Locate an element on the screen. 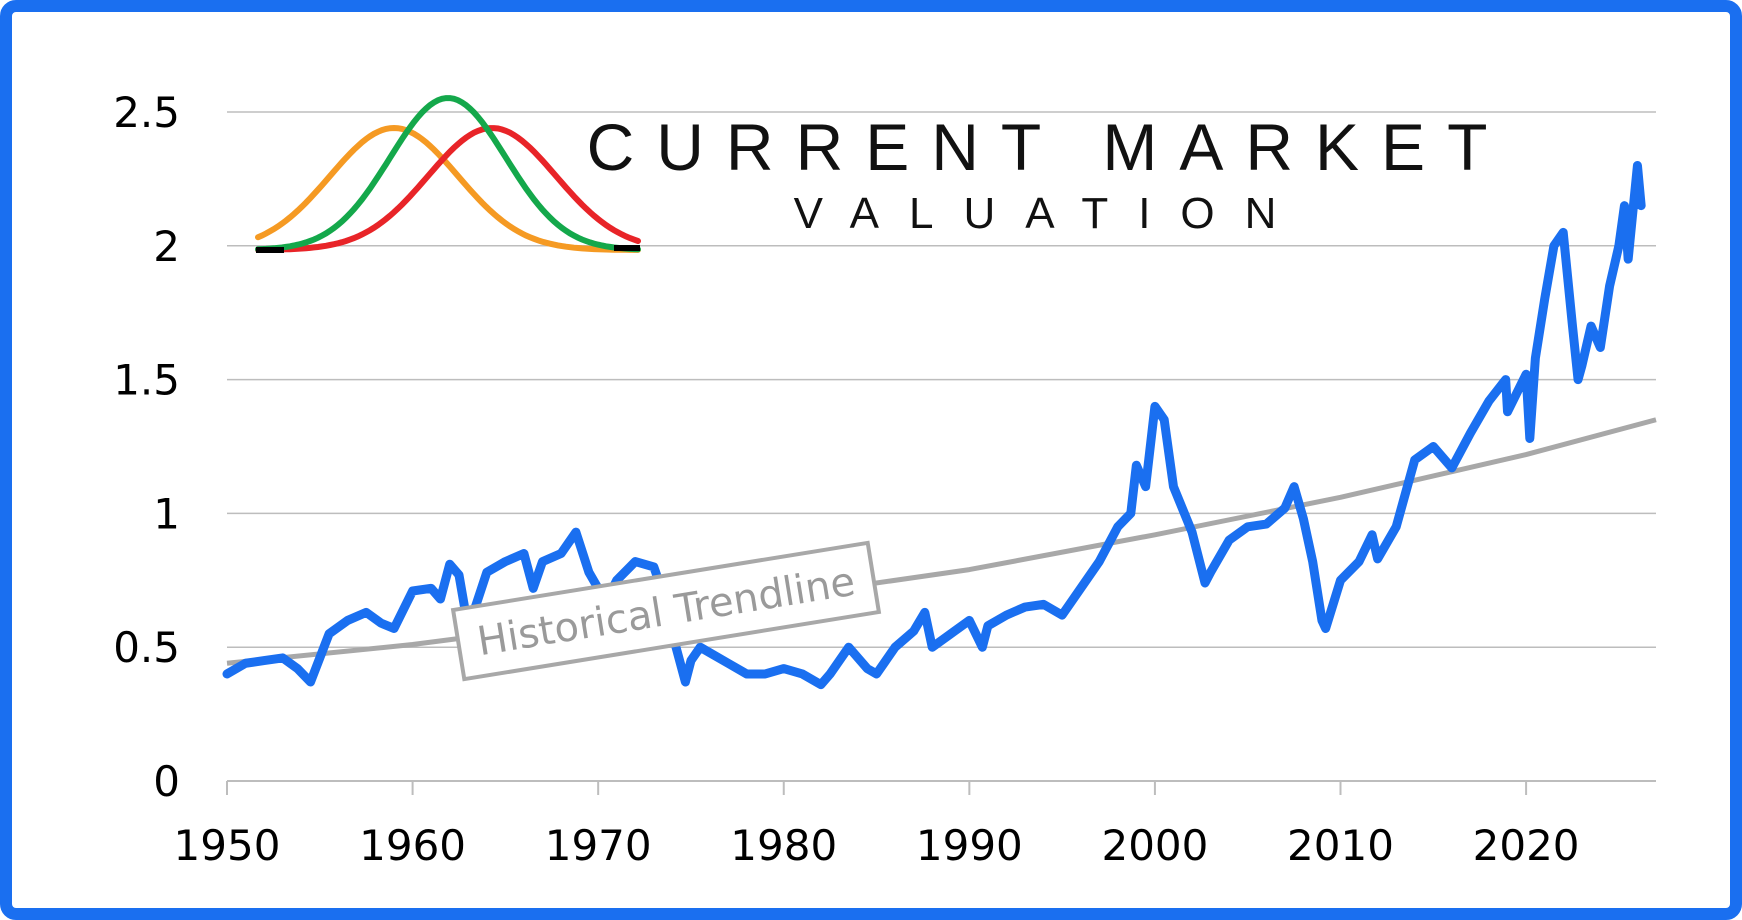  brand-subtitle: VALUATION is located at coordinates (1050, 213).